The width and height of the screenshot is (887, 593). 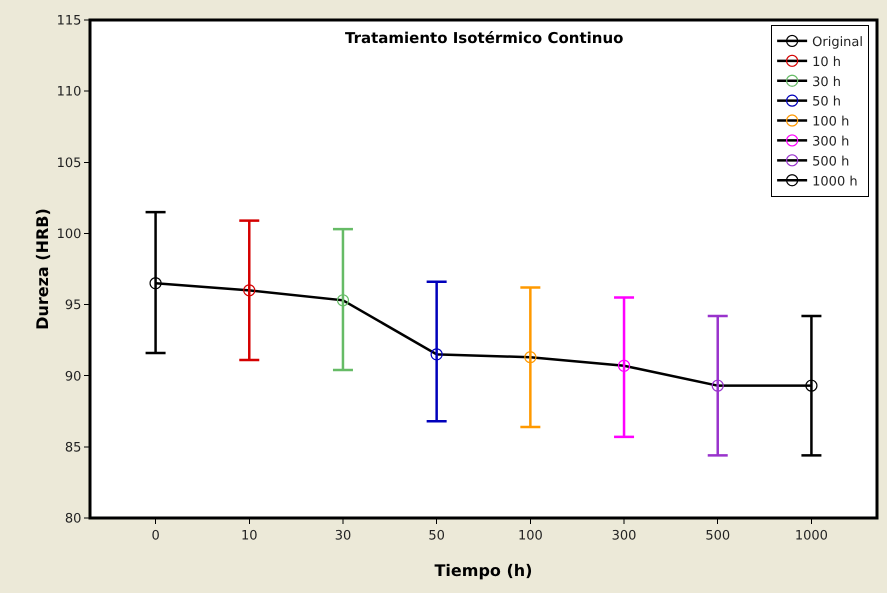 What do you see at coordinates (831, 122) in the screenshot?
I see `legend-label: 100 h` at bounding box center [831, 122].